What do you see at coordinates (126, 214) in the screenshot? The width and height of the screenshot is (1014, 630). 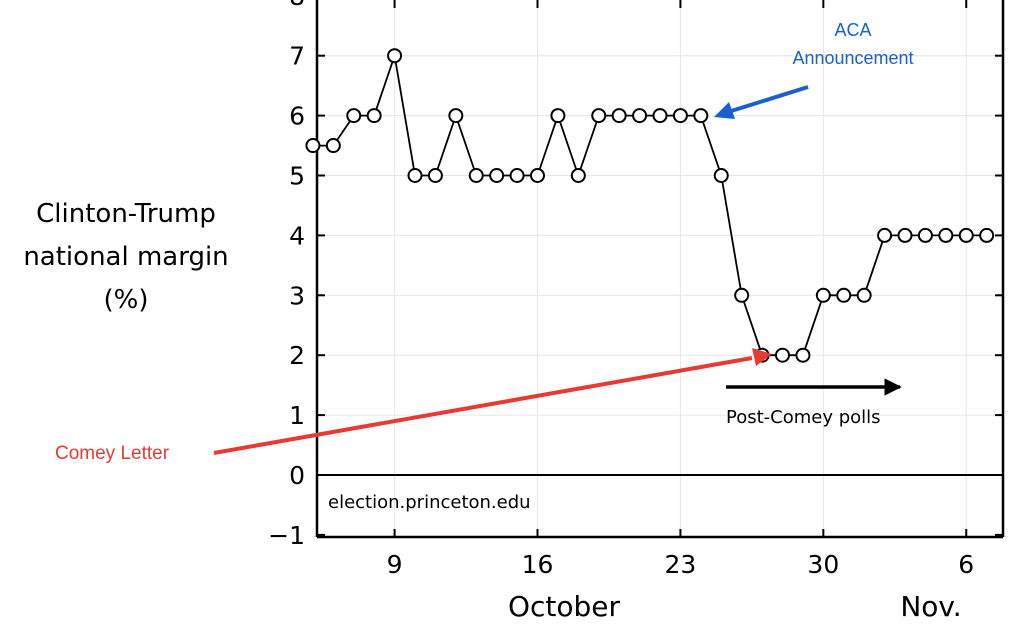 I see `y-axis-title-line-1: Clinton-Trump` at bounding box center [126, 214].